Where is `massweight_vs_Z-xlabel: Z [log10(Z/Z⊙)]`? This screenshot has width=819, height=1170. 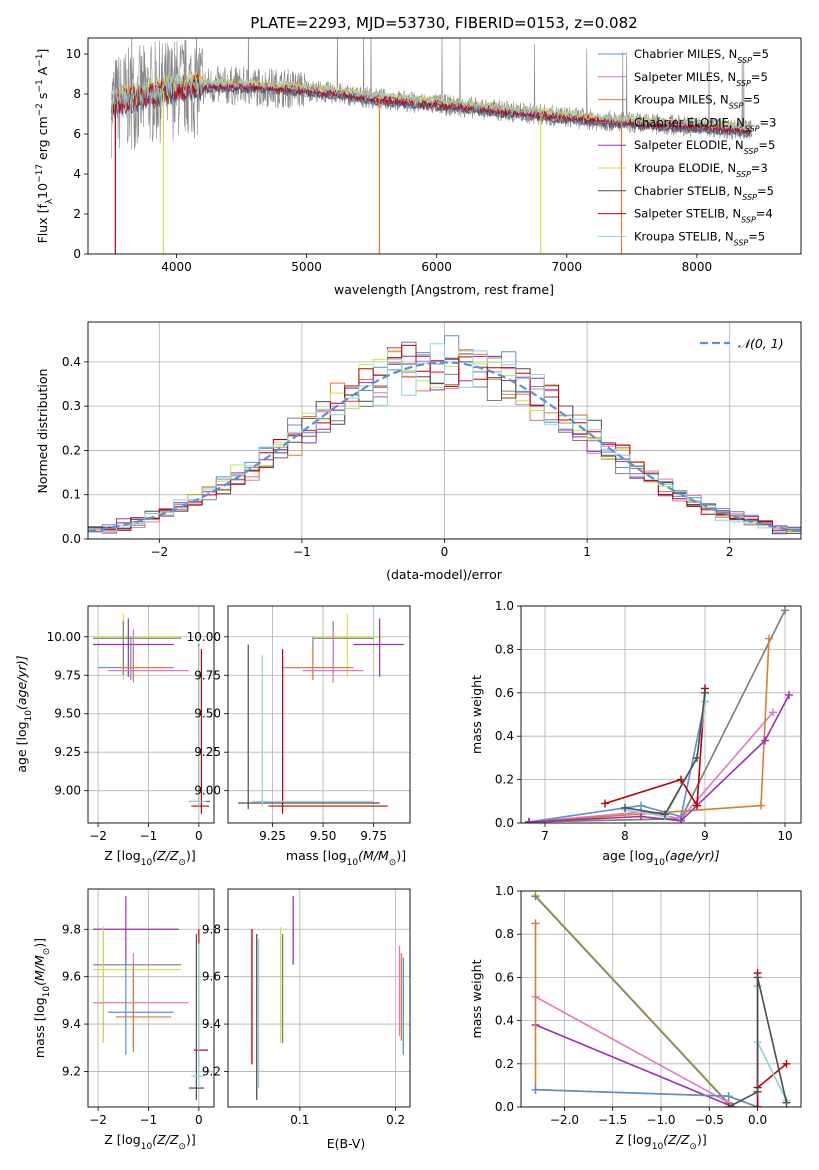 massweight_vs_Z-xlabel: Z [log10(Z/Z⊙)] is located at coordinates (660, 1142).